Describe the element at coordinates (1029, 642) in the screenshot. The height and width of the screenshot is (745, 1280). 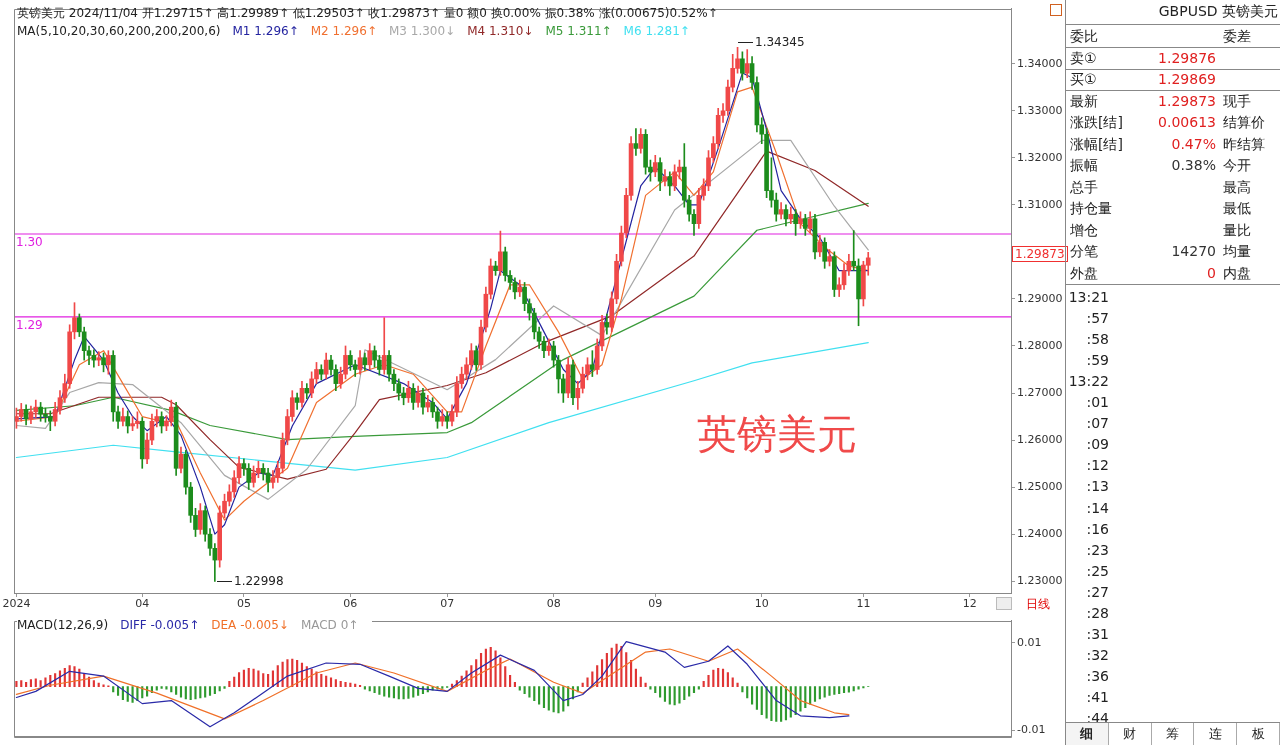
I see `y-tick-label: 0.01` at that location.